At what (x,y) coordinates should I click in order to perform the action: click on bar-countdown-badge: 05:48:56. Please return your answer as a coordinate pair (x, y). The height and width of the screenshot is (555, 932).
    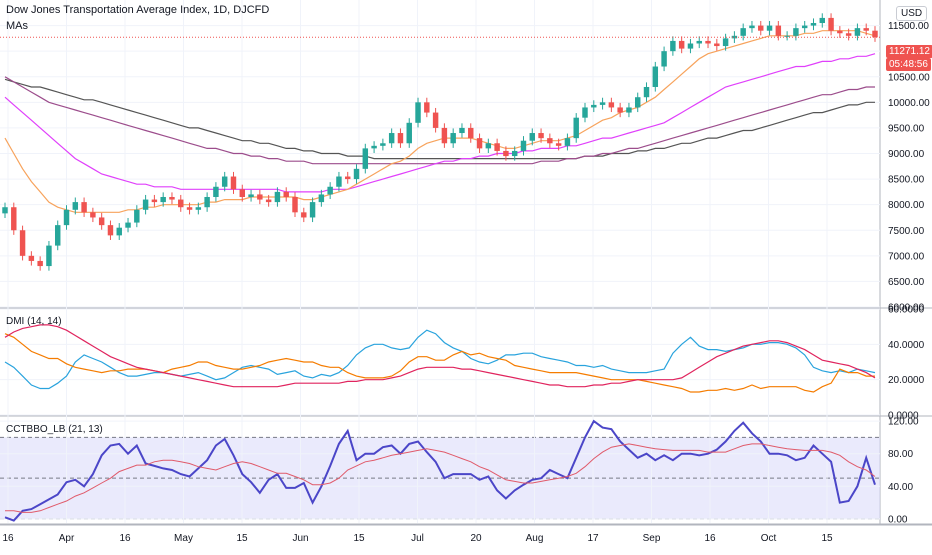
    Looking at the image, I should click on (908, 64).